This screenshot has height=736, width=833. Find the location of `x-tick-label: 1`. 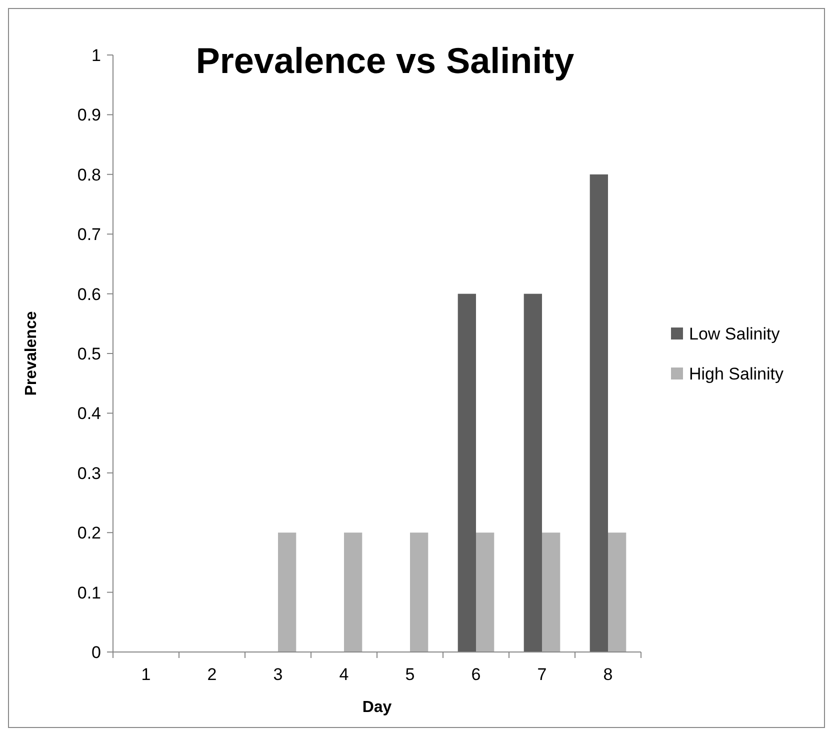

x-tick-label: 1 is located at coordinates (146, 674).